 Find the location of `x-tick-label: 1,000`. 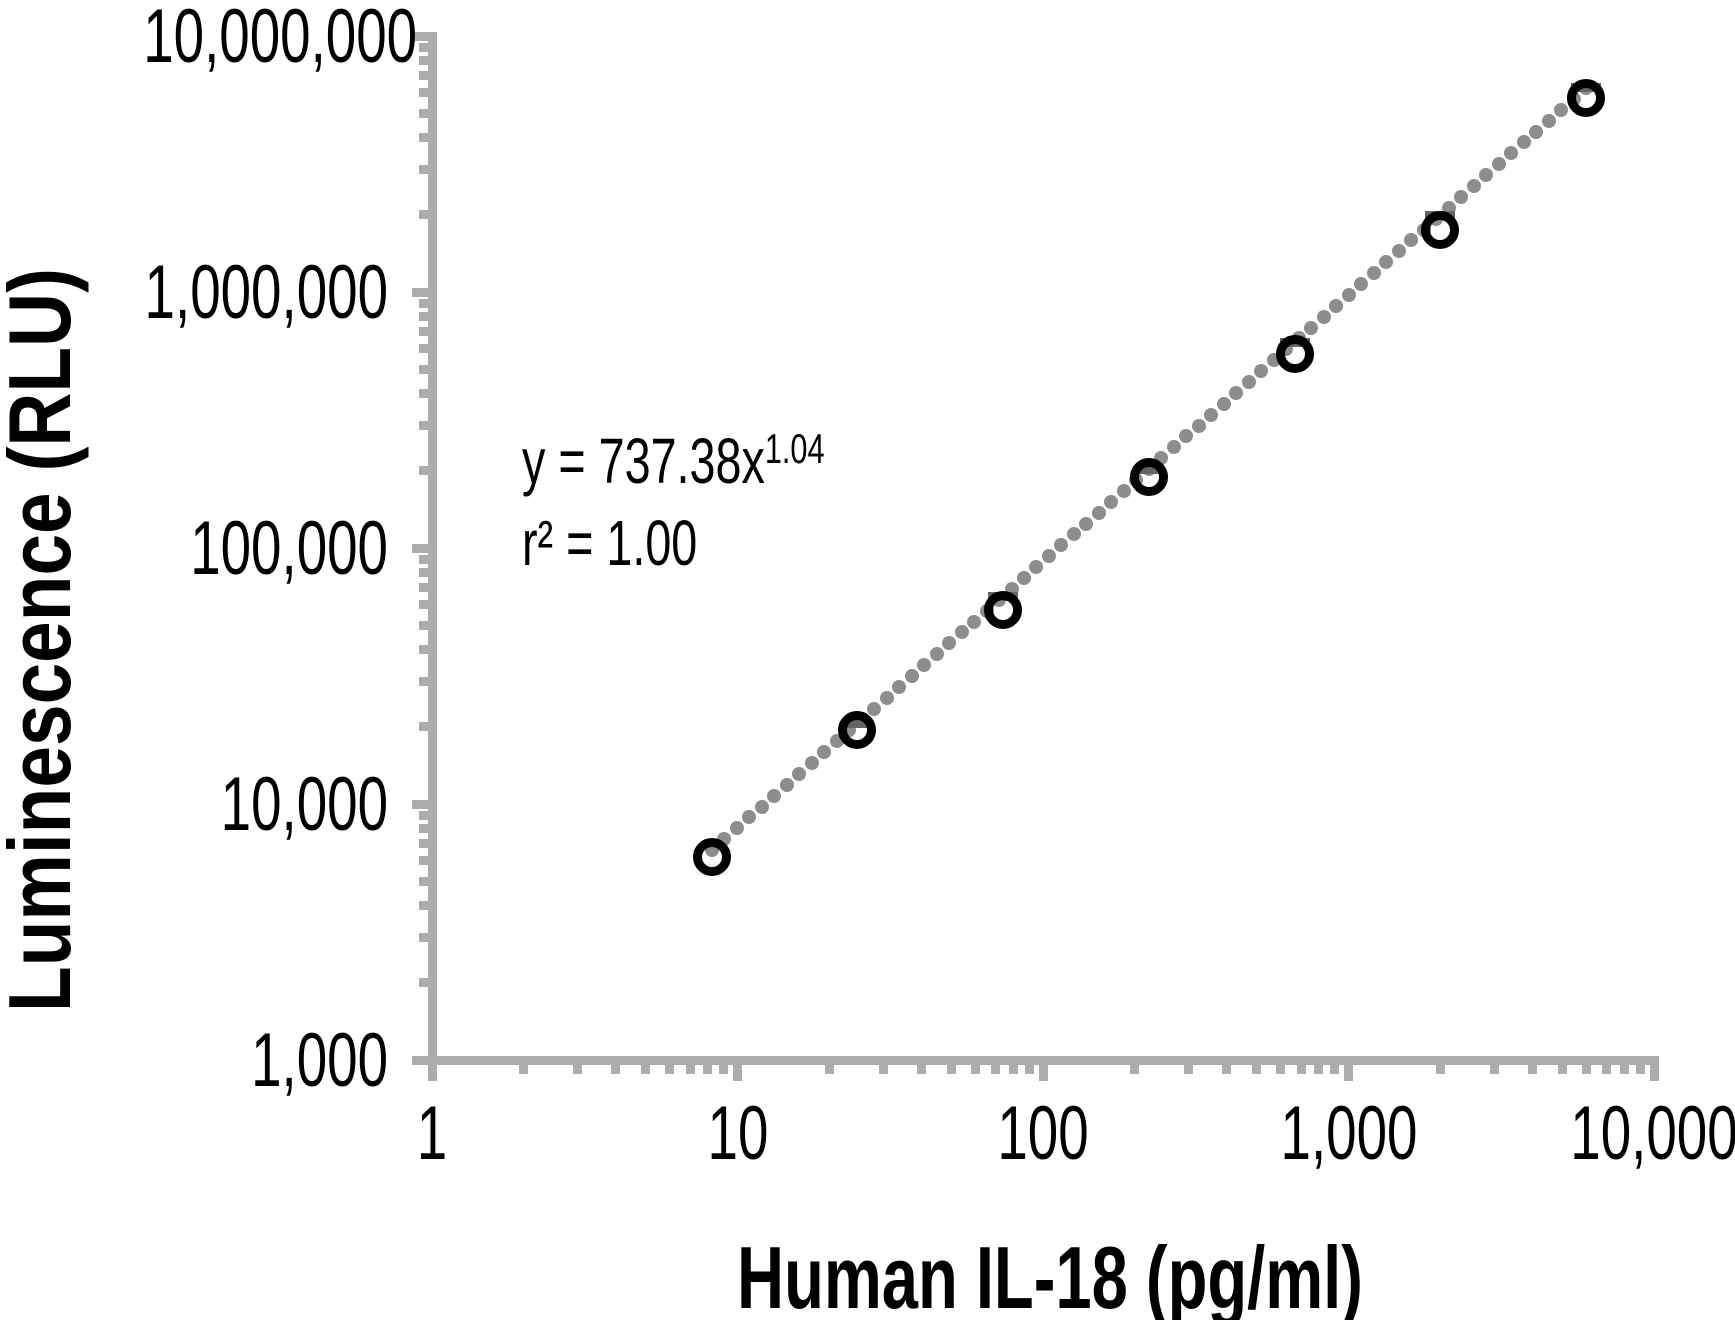

x-tick-label: 1,000 is located at coordinates (1348, 1133).